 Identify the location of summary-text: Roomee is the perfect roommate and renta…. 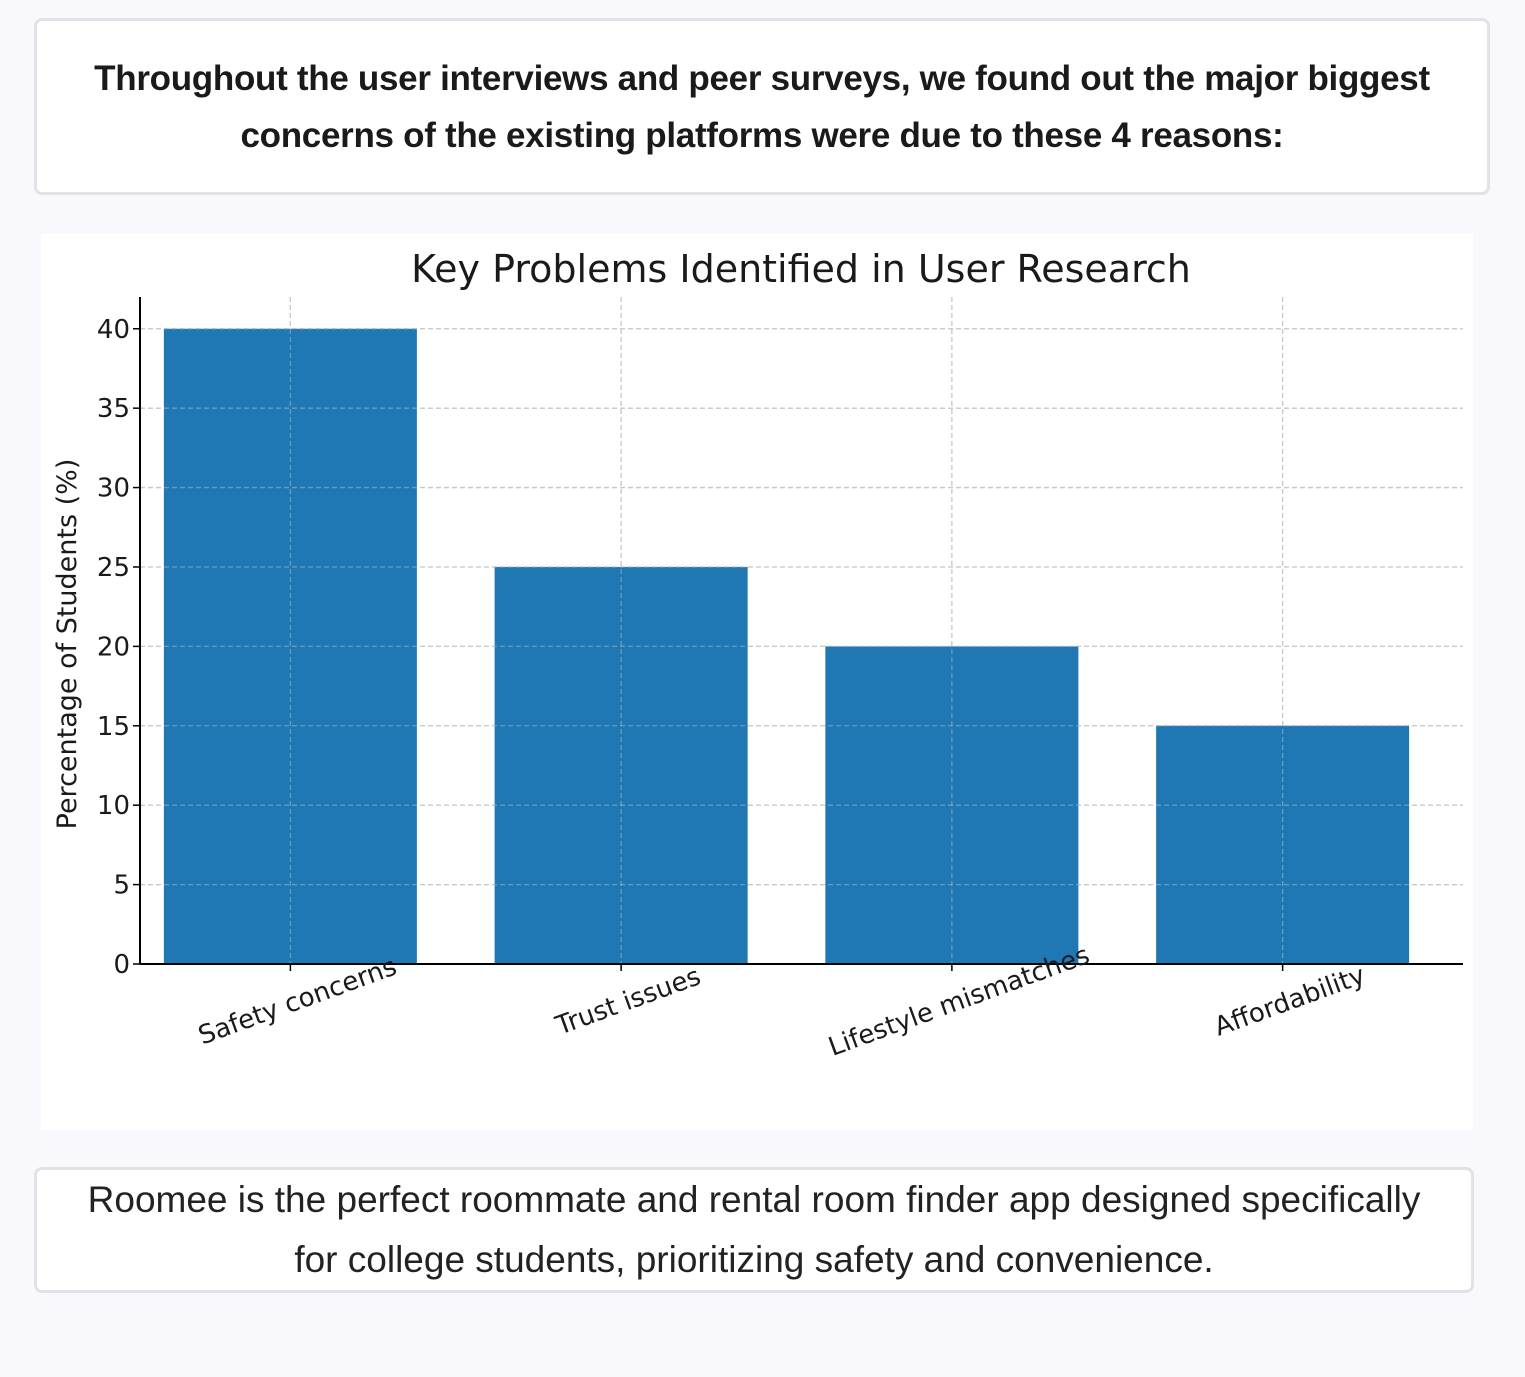
(754, 1229).